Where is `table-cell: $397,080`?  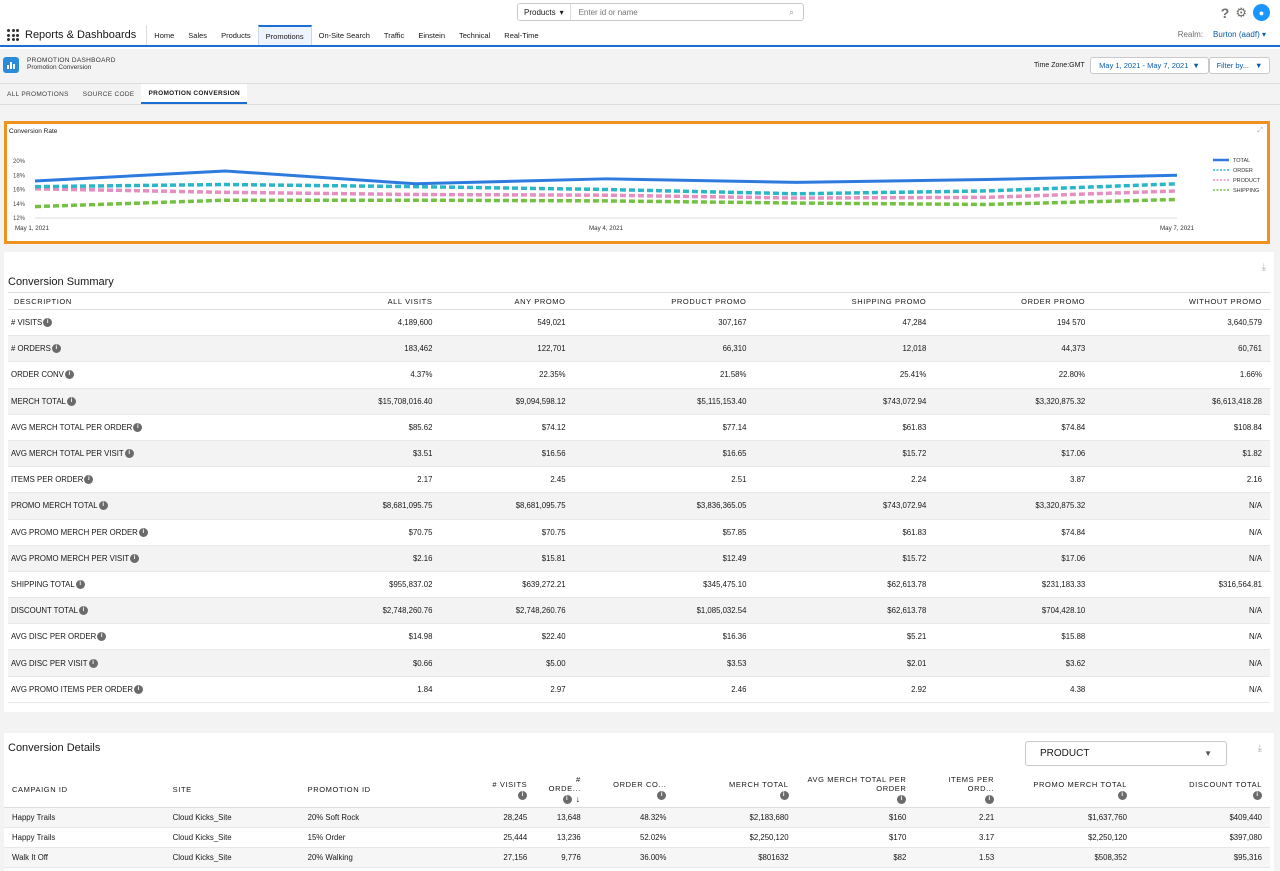 table-cell: $397,080 is located at coordinates (1202, 837).